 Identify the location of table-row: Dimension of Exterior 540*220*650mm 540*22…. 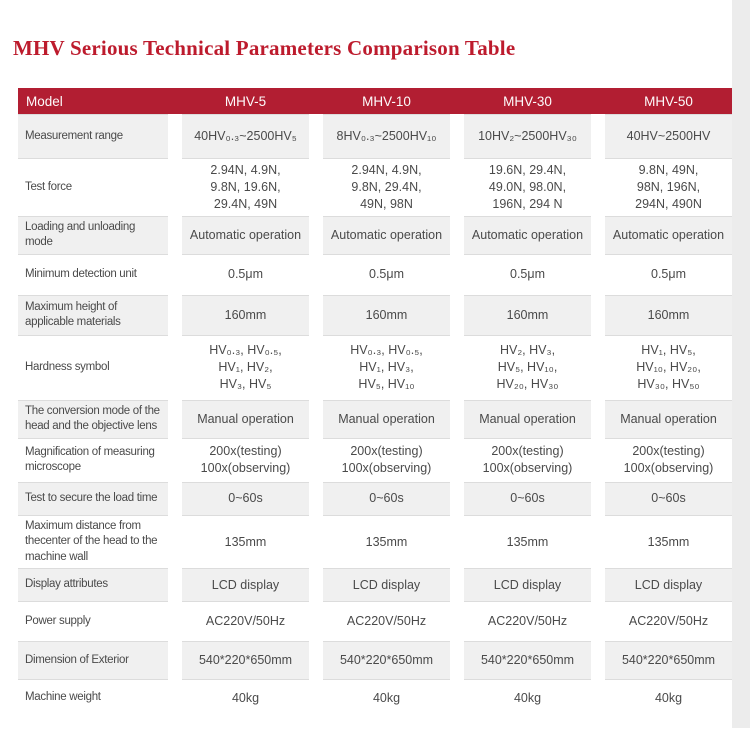
(375, 660).